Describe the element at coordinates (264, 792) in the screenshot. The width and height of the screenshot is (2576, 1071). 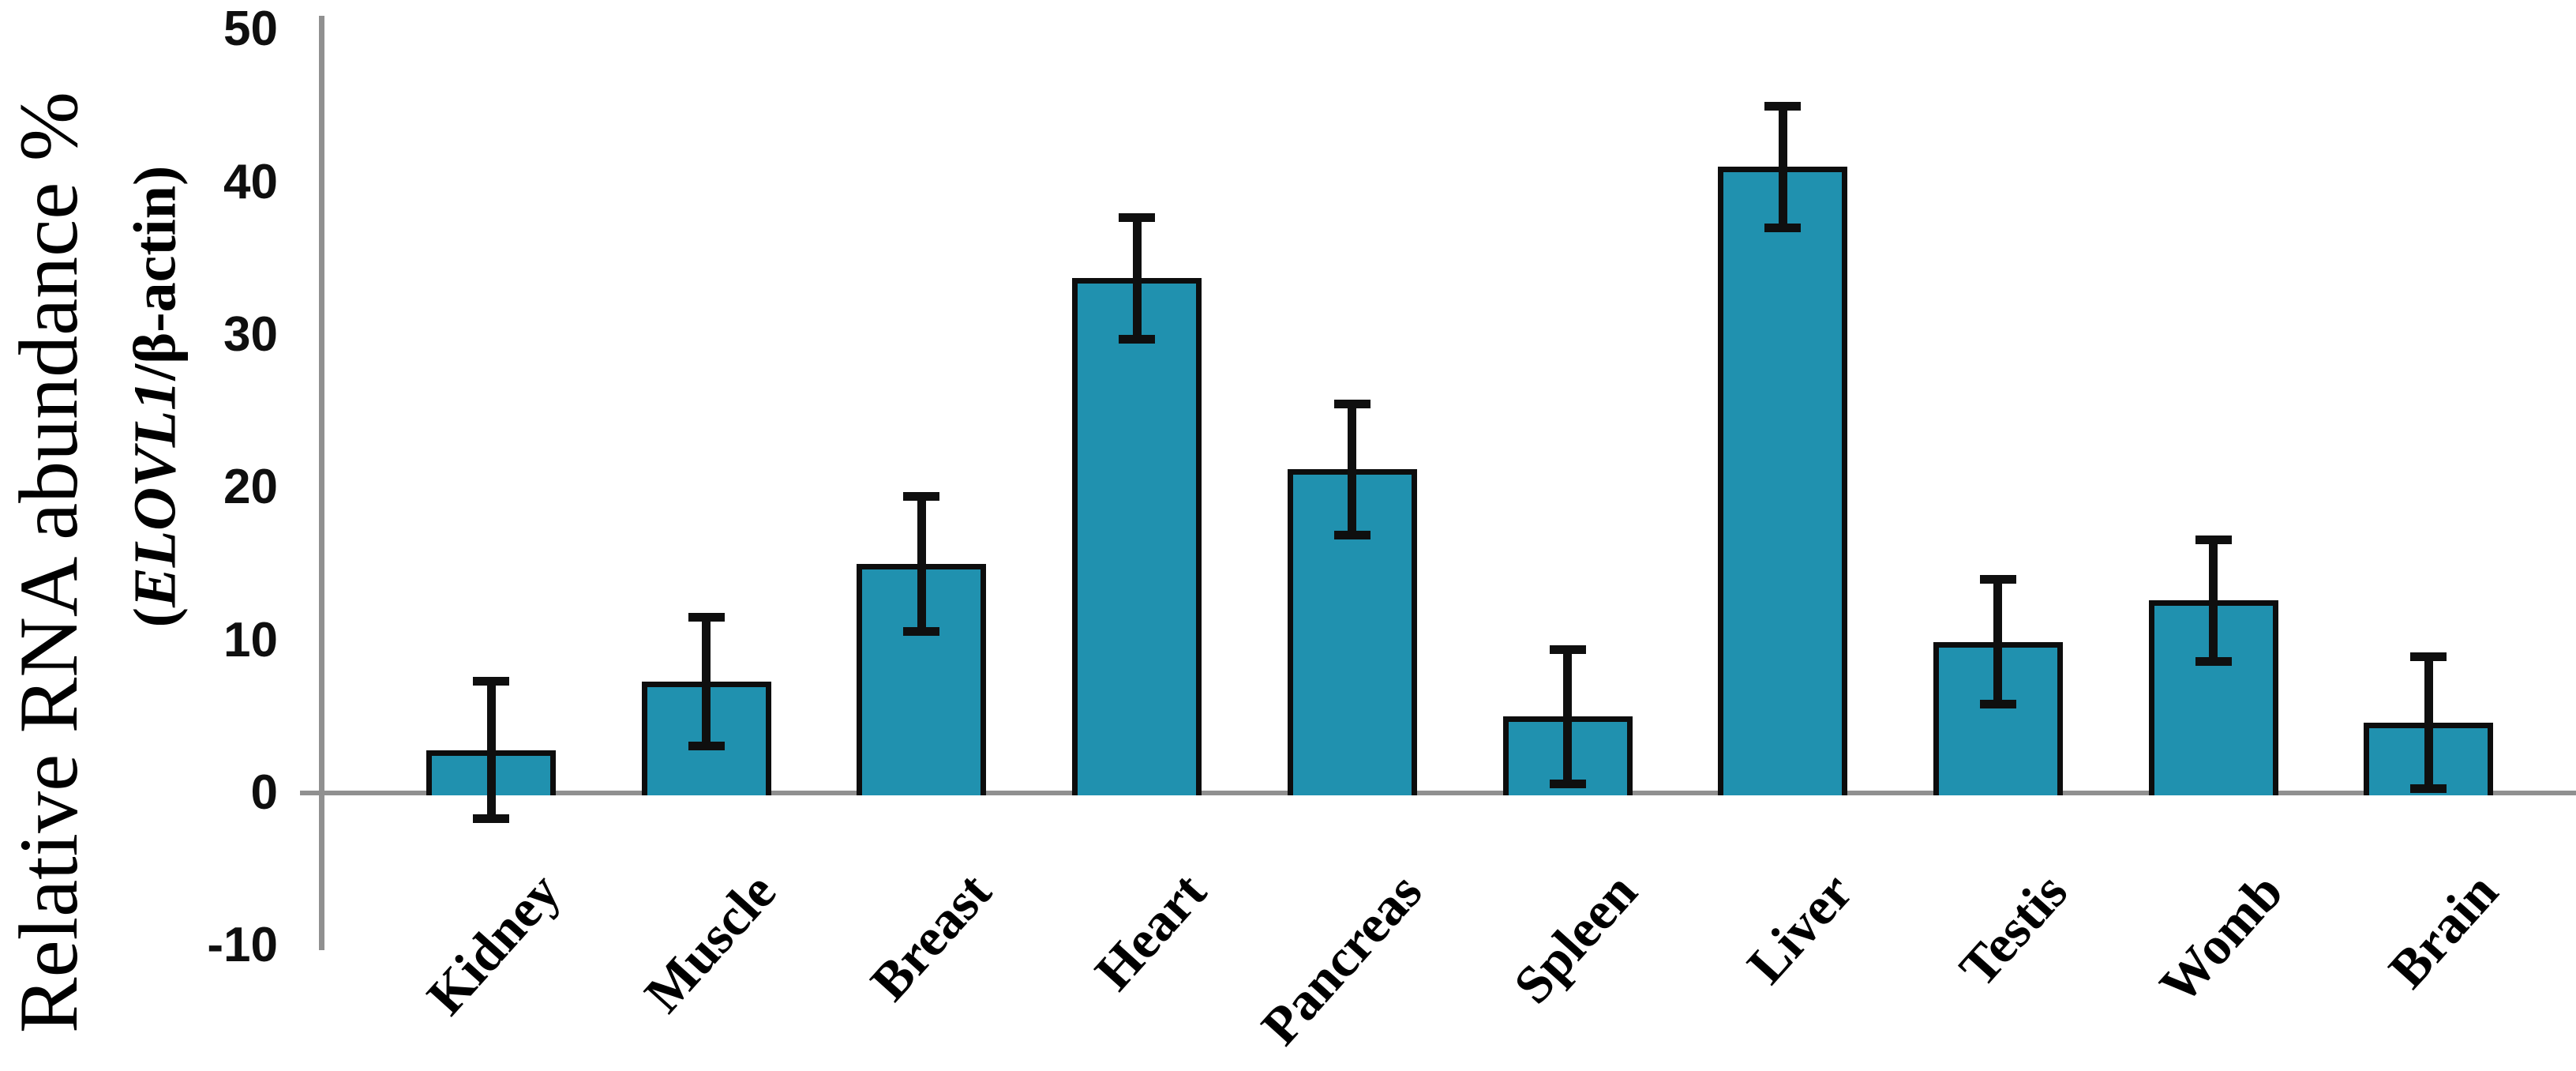
I see `y-tick-label: 0` at that location.